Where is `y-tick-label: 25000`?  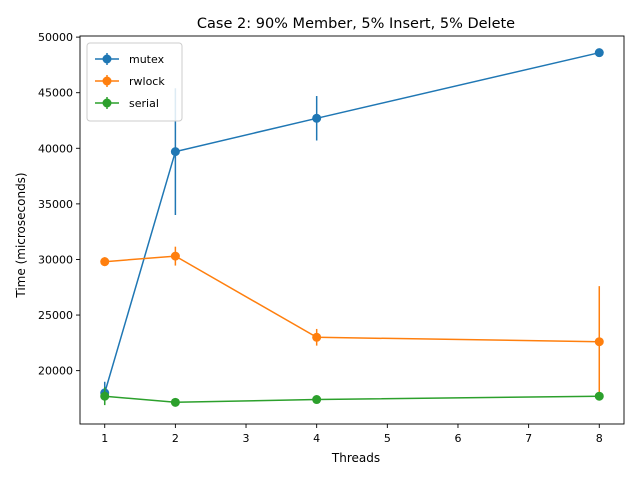 y-tick-label: 25000 is located at coordinates (55, 315).